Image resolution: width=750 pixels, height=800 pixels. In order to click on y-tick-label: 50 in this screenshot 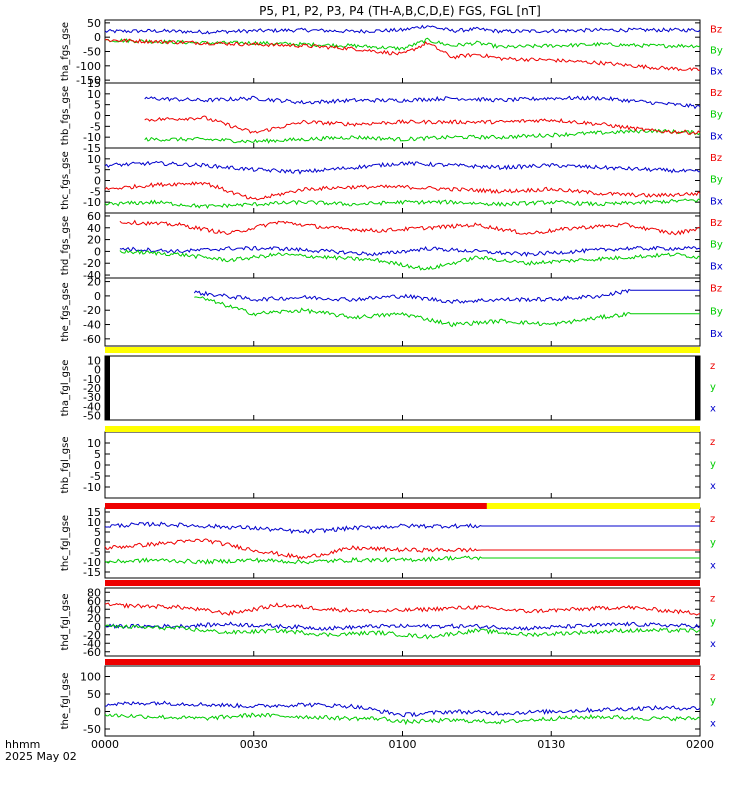, I will do `click(94, 23)`.